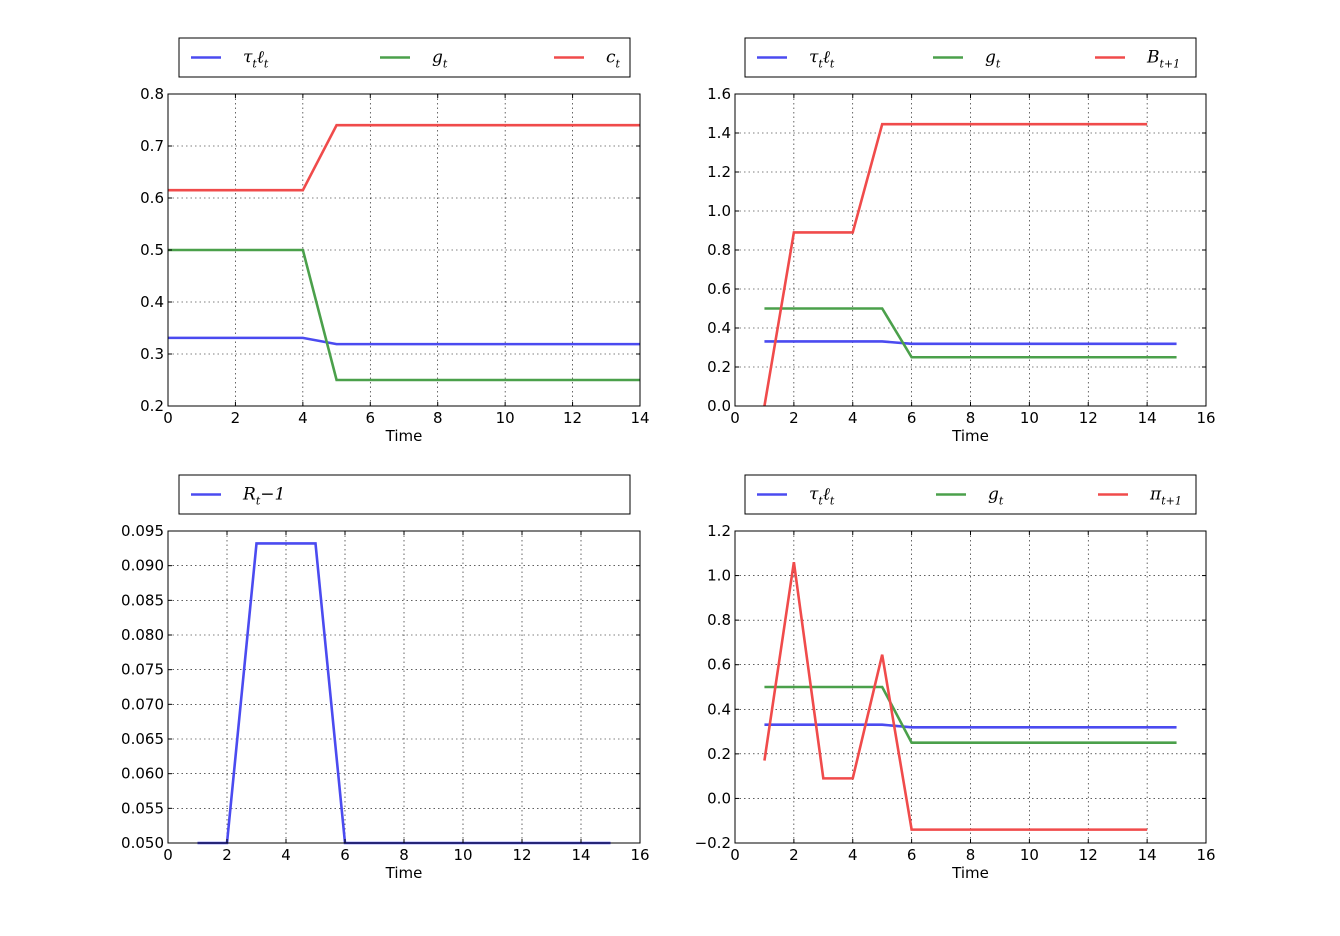 The height and width of the screenshot is (936, 1340). Describe the element at coordinates (152, 250) in the screenshot. I see `y-tick-label: 0.5` at that location.